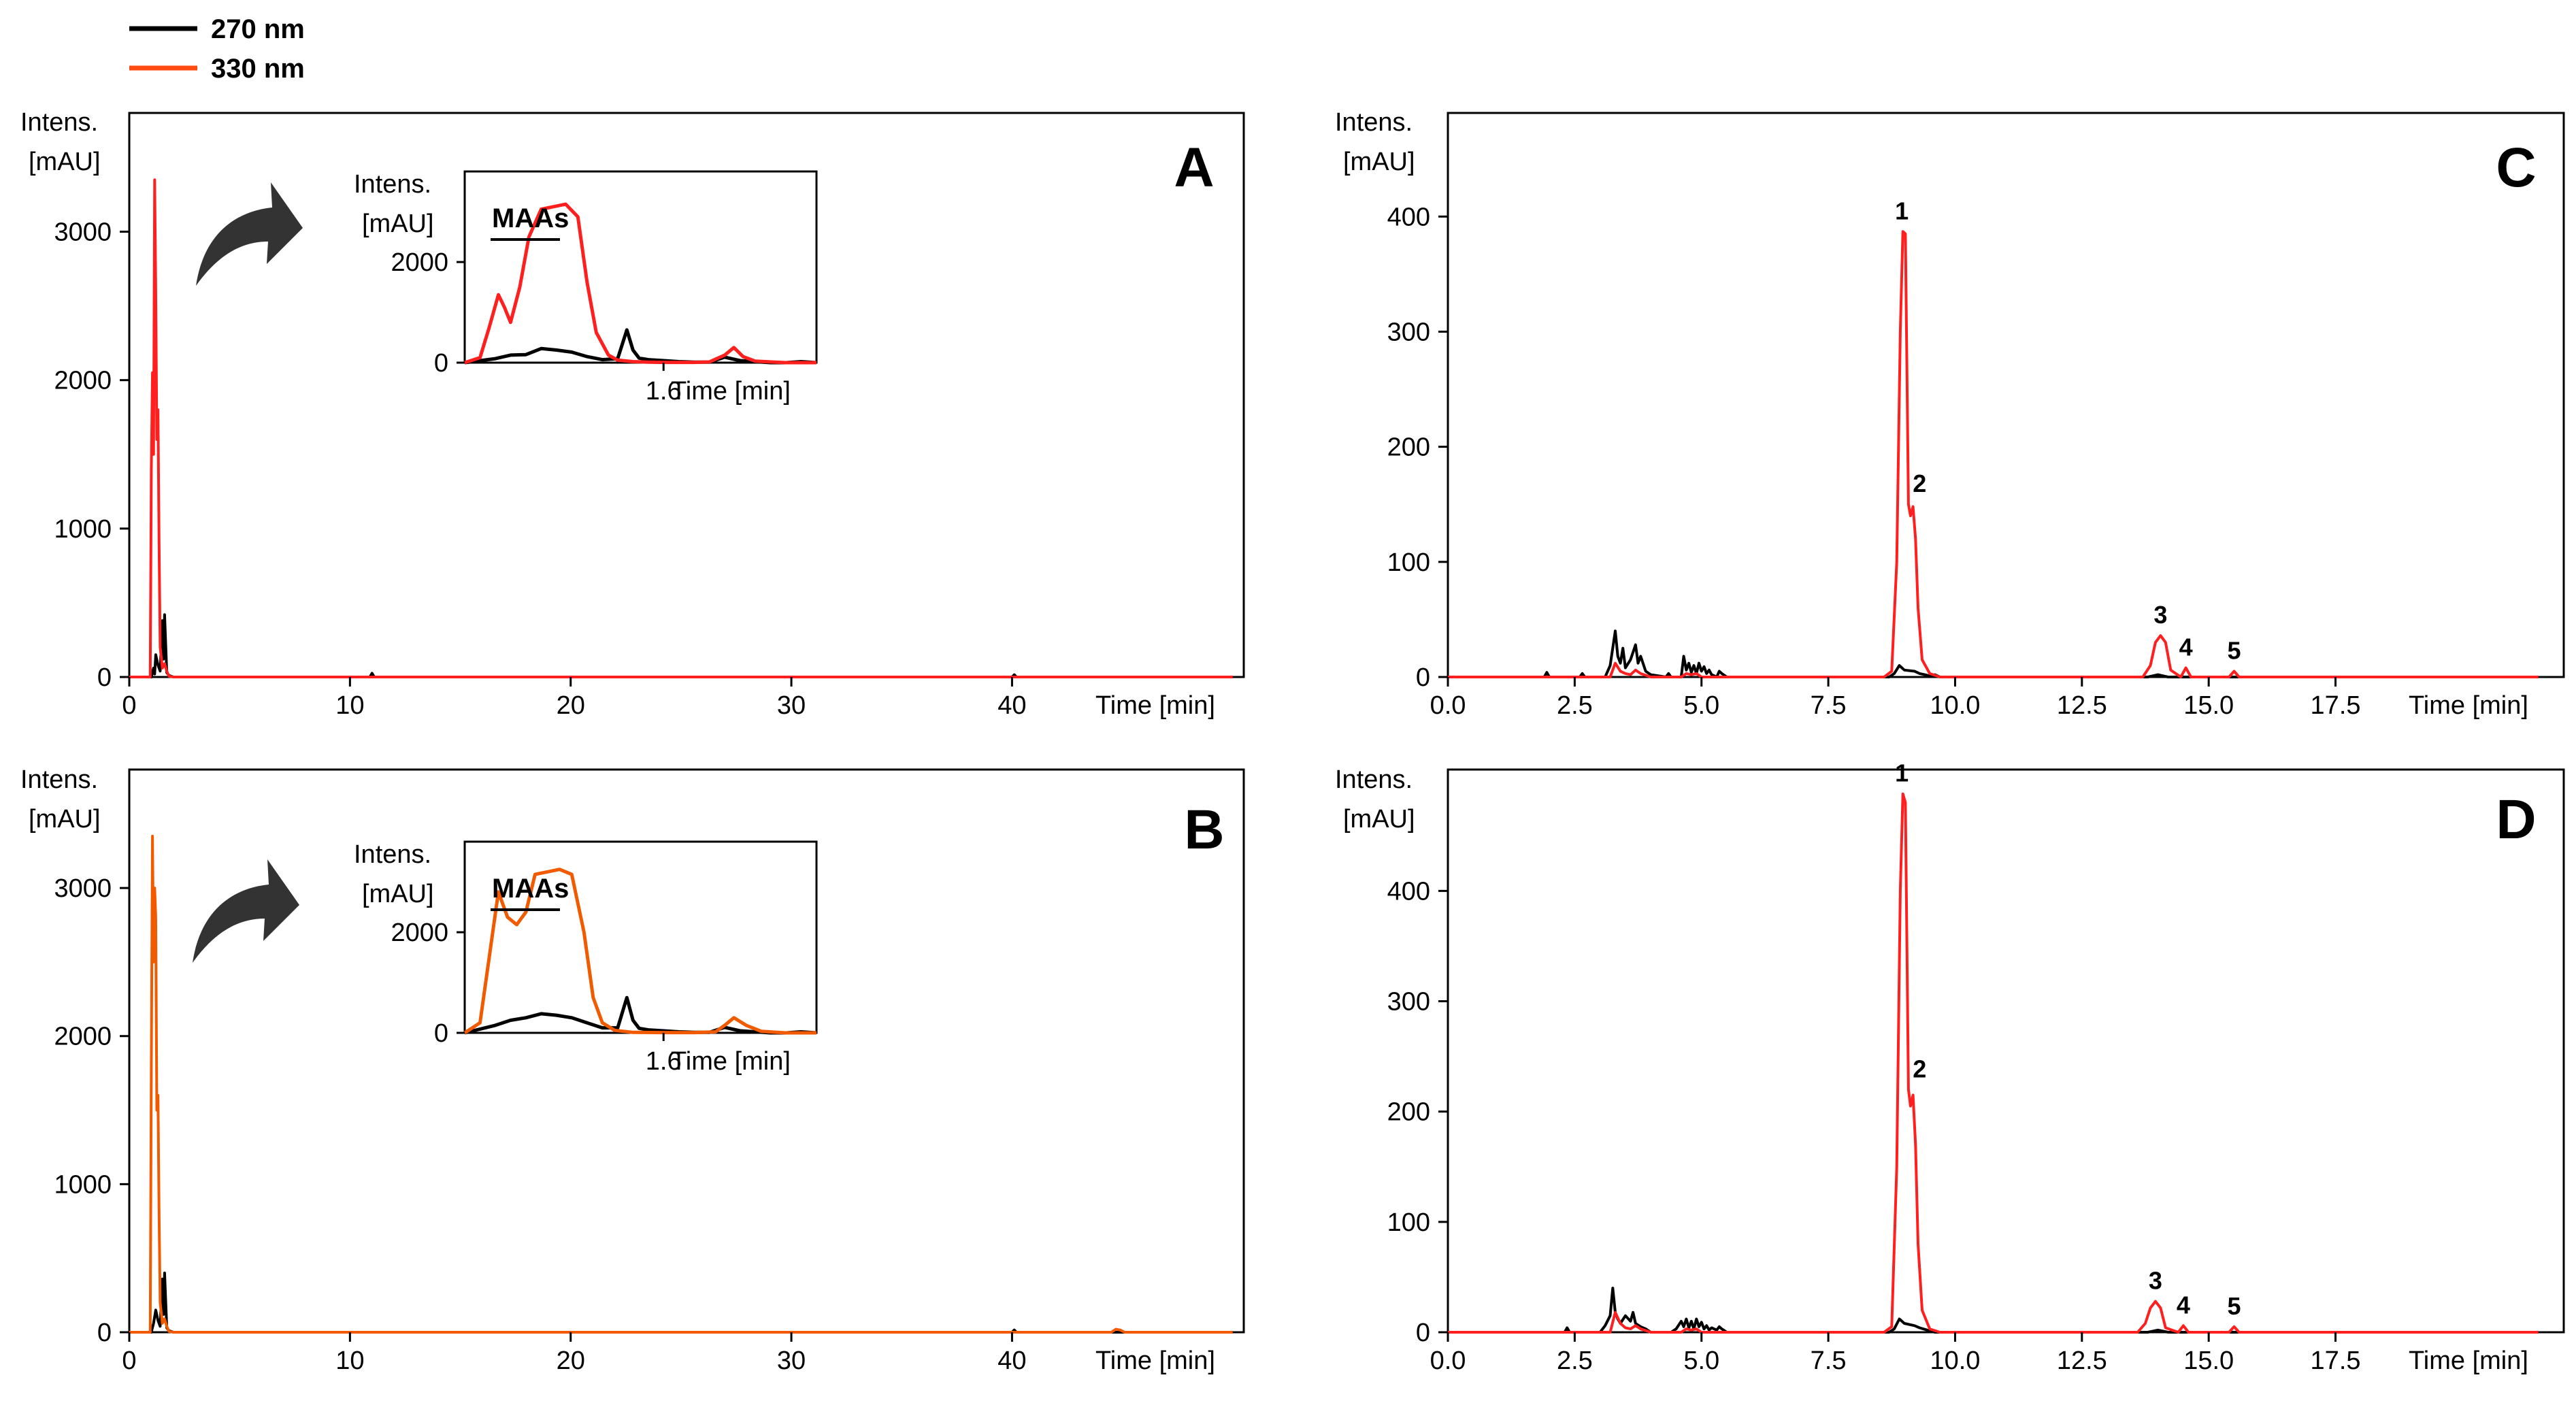 The width and height of the screenshot is (2576, 1403). I want to click on trace-270nm, so click(1993, 653).